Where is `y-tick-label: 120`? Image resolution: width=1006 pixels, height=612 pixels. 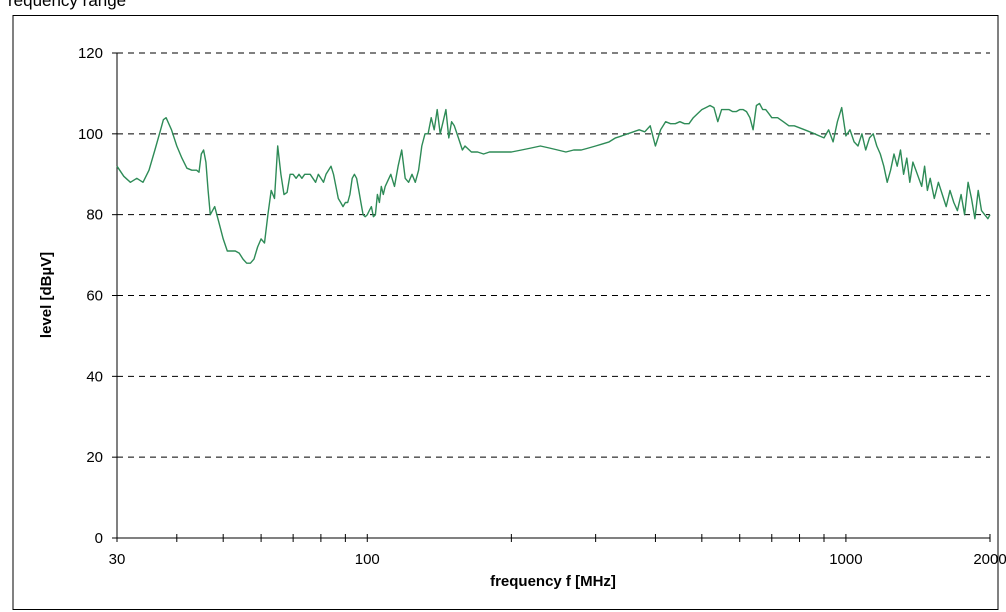 y-tick-label: 120 is located at coordinates (90, 53).